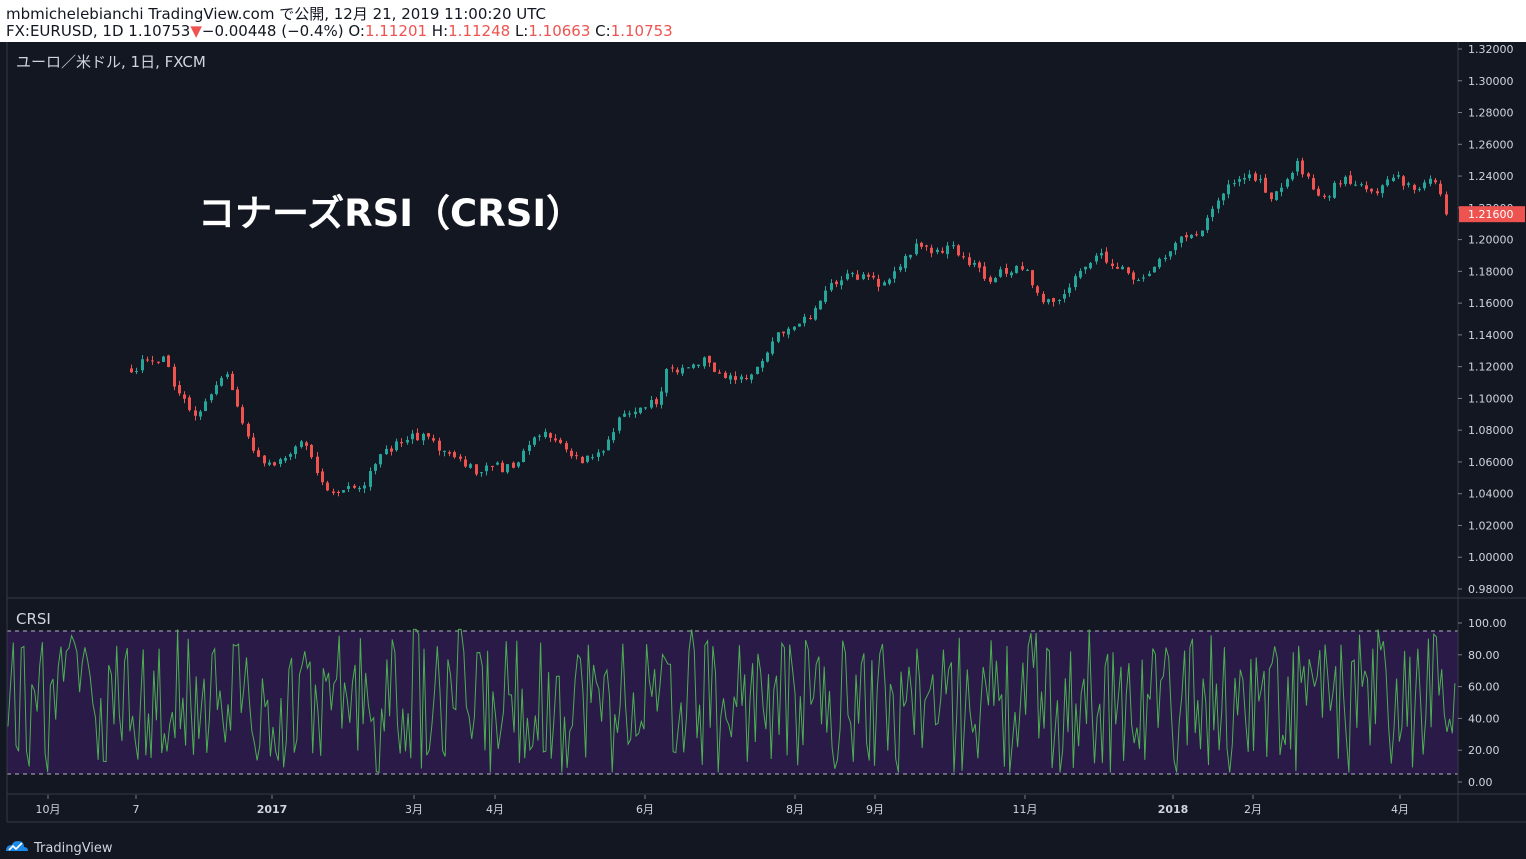  I want to click on open-label: O:, so click(354, 31).